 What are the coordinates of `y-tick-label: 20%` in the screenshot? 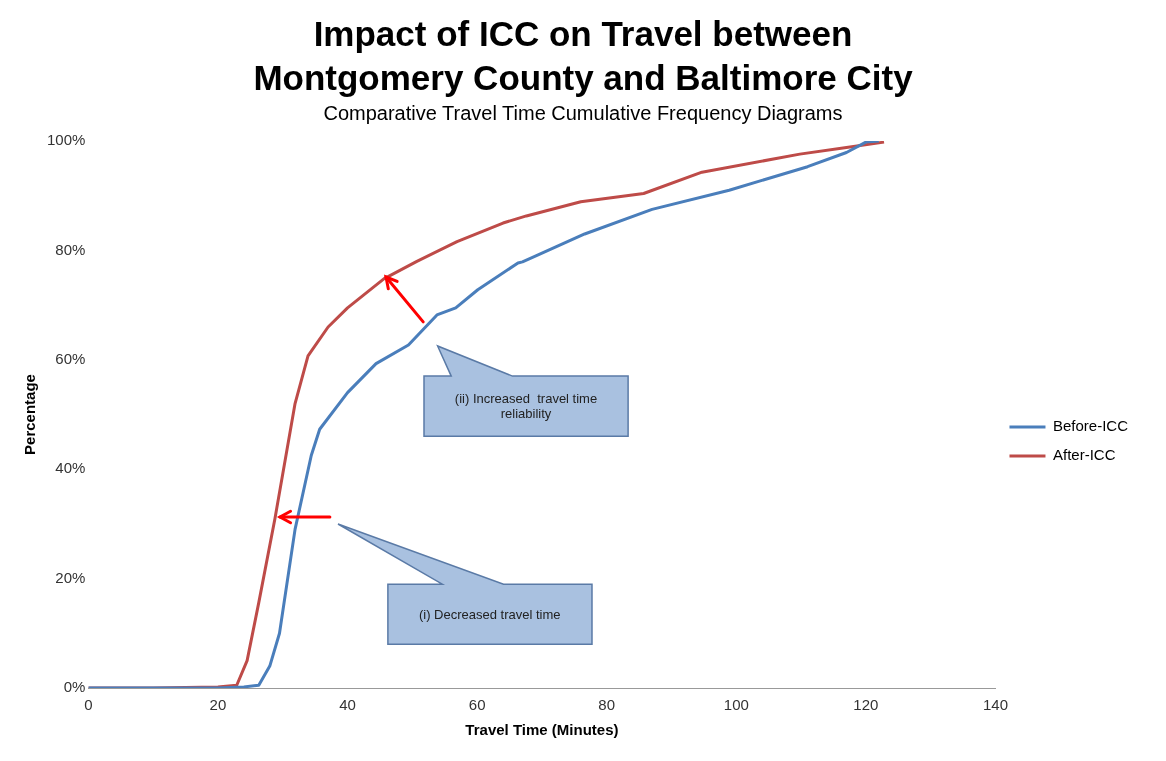 It's located at (70, 577).